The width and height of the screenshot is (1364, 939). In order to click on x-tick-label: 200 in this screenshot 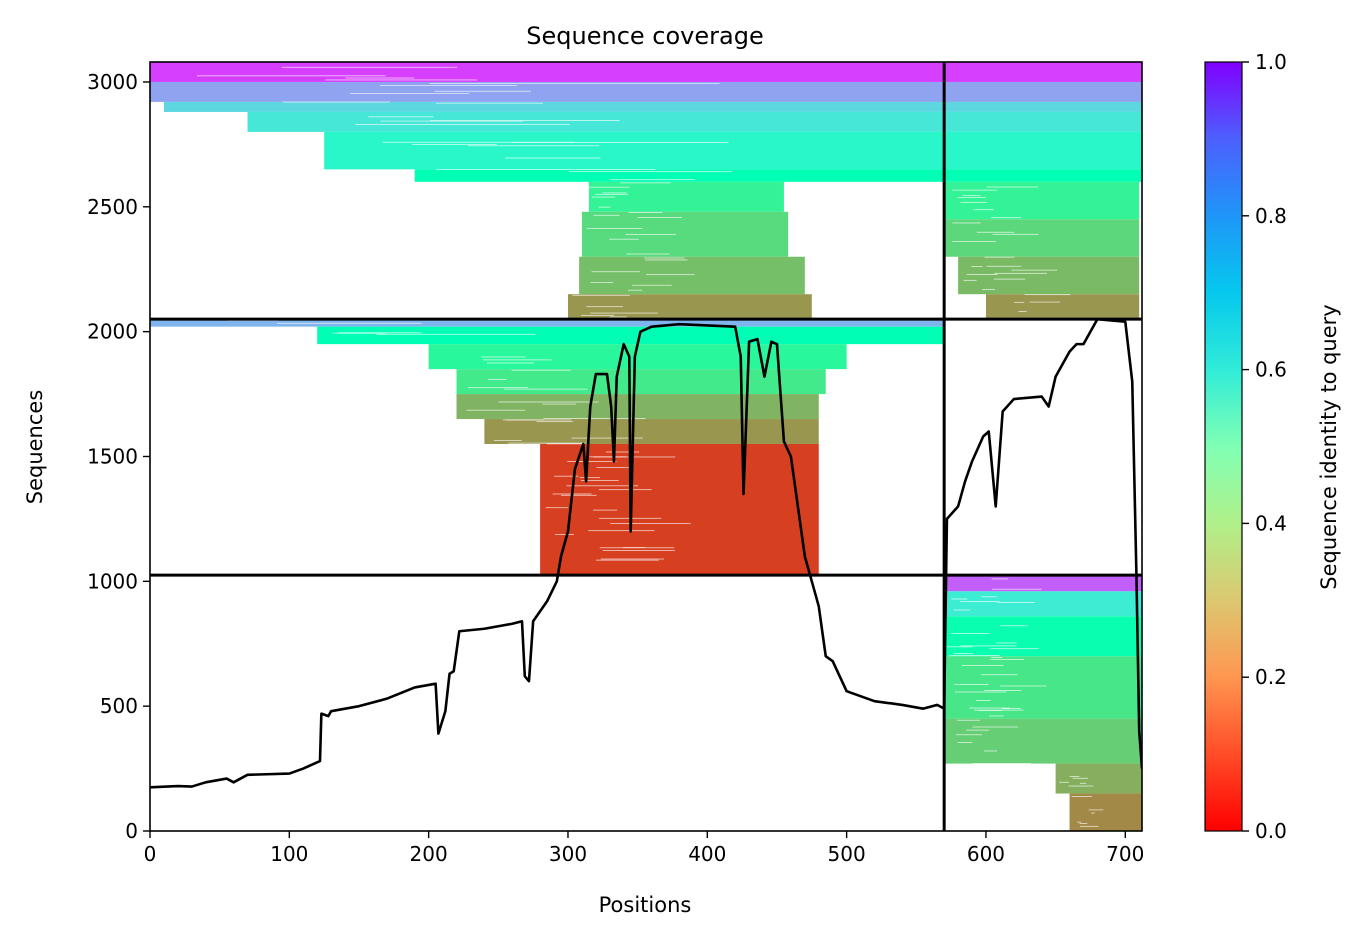, I will do `click(429, 854)`.